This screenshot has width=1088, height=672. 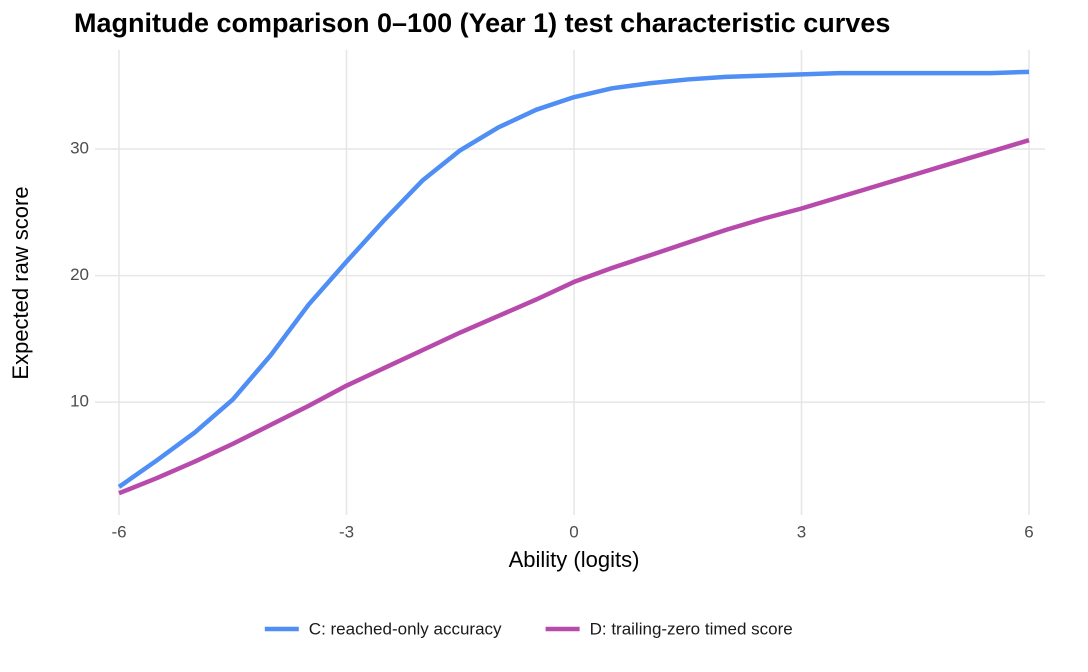 What do you see at coordinates (405, 628) in the screenshot?
I see `legend-label: C: reached-only accuracy` at bounding box center [405, 628].